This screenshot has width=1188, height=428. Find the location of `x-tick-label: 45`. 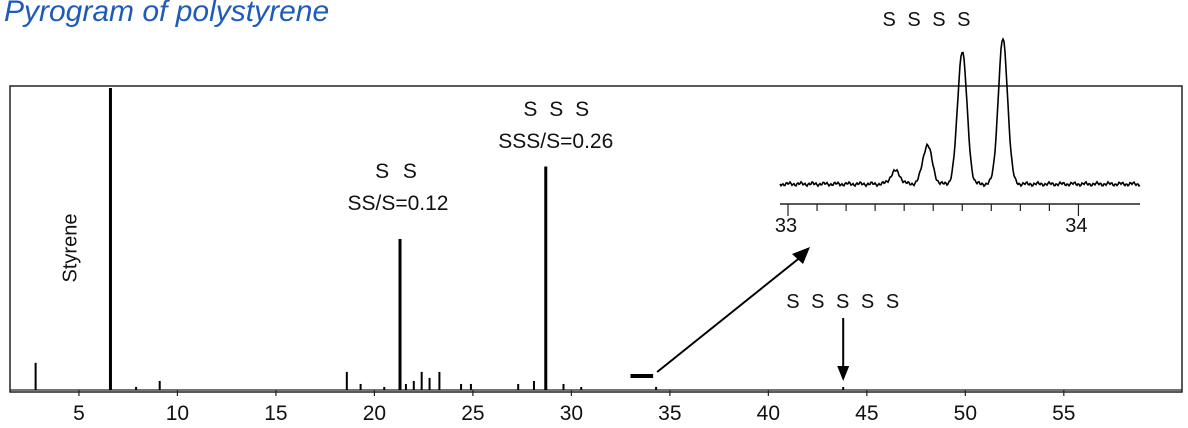

x-tick-label: 45 is located at coordinates (866, 413).